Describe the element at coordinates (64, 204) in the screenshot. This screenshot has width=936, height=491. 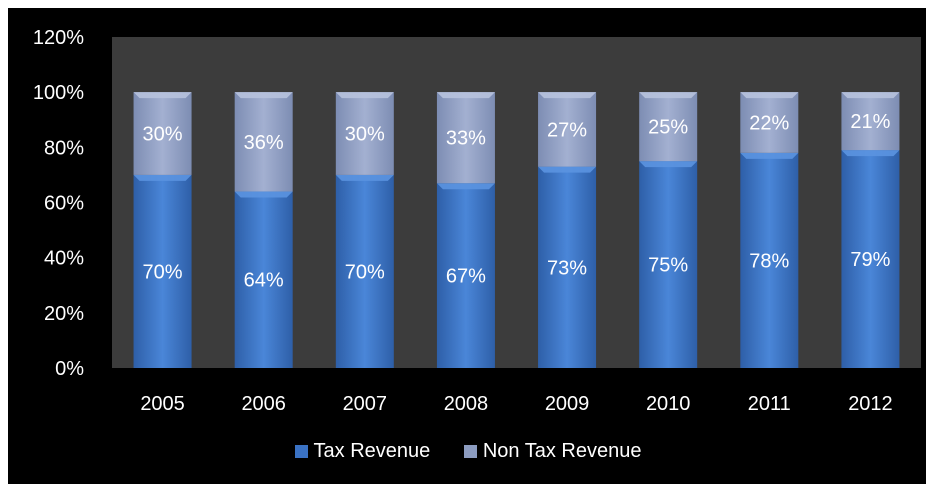
I see `y-tick-label: 60%` at that location.